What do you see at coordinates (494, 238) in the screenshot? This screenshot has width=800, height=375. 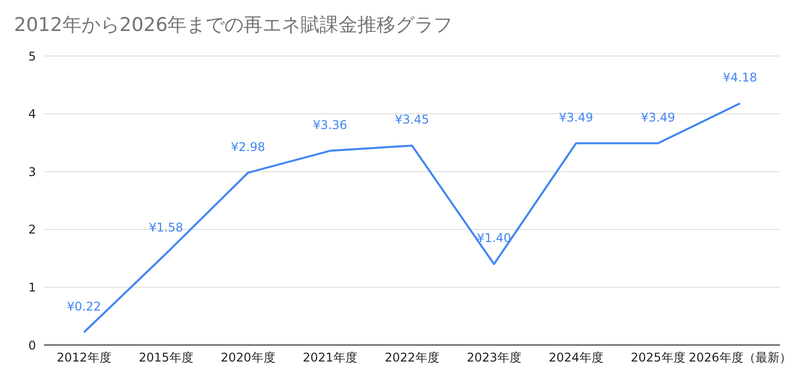 I see `data-label: ¥1.40` at bounding box center [494, 238].